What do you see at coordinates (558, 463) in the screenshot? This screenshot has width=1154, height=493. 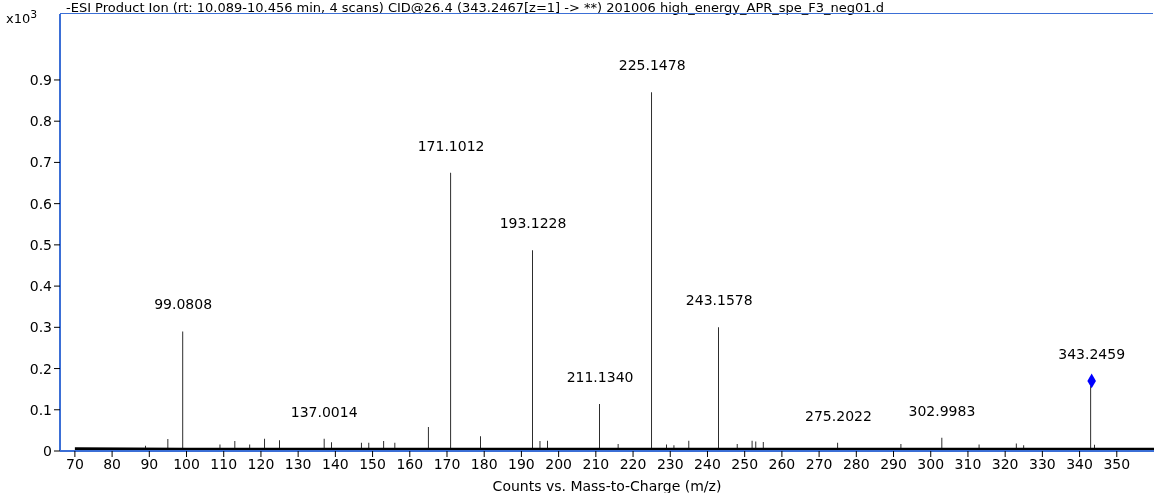 I see `x-tick-label: 200` at bounding box center [558, 463].